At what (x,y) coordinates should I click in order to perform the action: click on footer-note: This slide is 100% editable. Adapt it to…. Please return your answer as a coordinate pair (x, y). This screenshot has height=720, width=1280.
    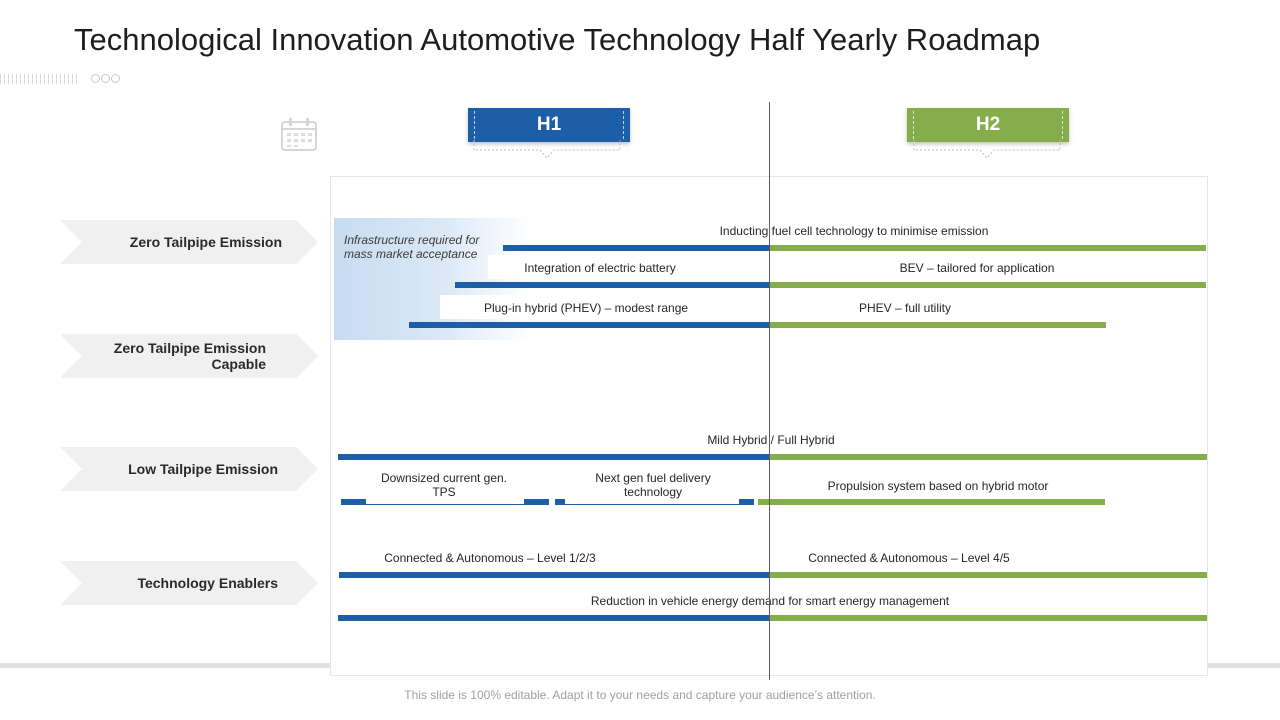
    Looking at the image, I should click on (640, 695).